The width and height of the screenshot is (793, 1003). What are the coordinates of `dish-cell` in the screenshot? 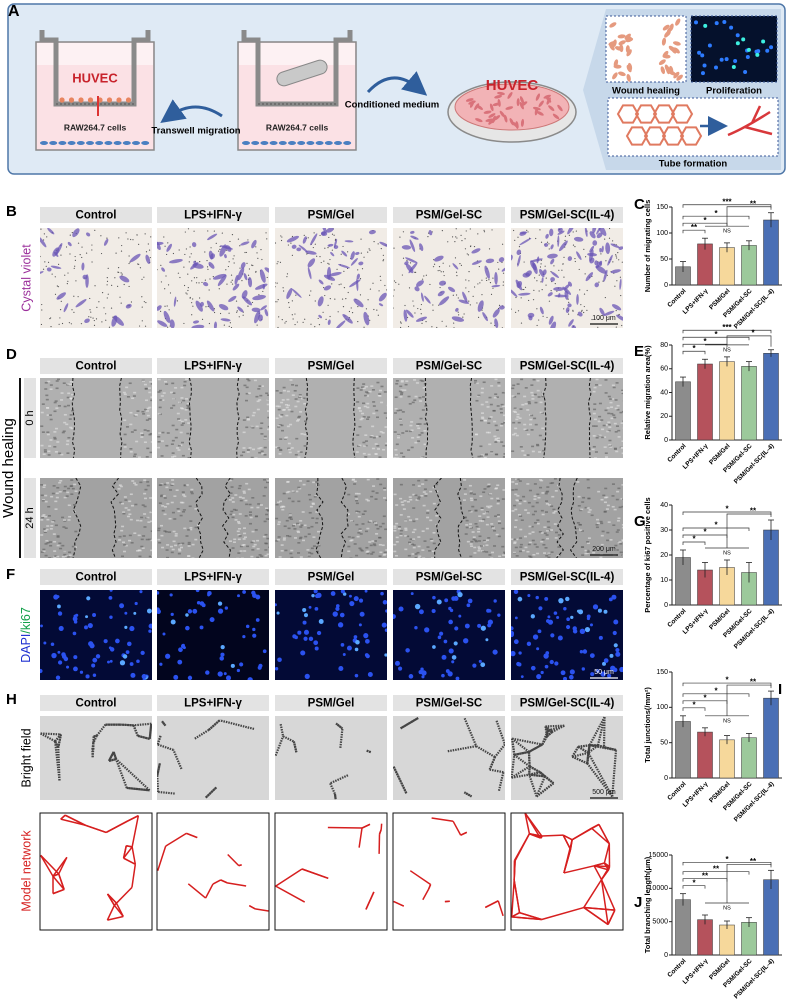 It's located at (489, 120).